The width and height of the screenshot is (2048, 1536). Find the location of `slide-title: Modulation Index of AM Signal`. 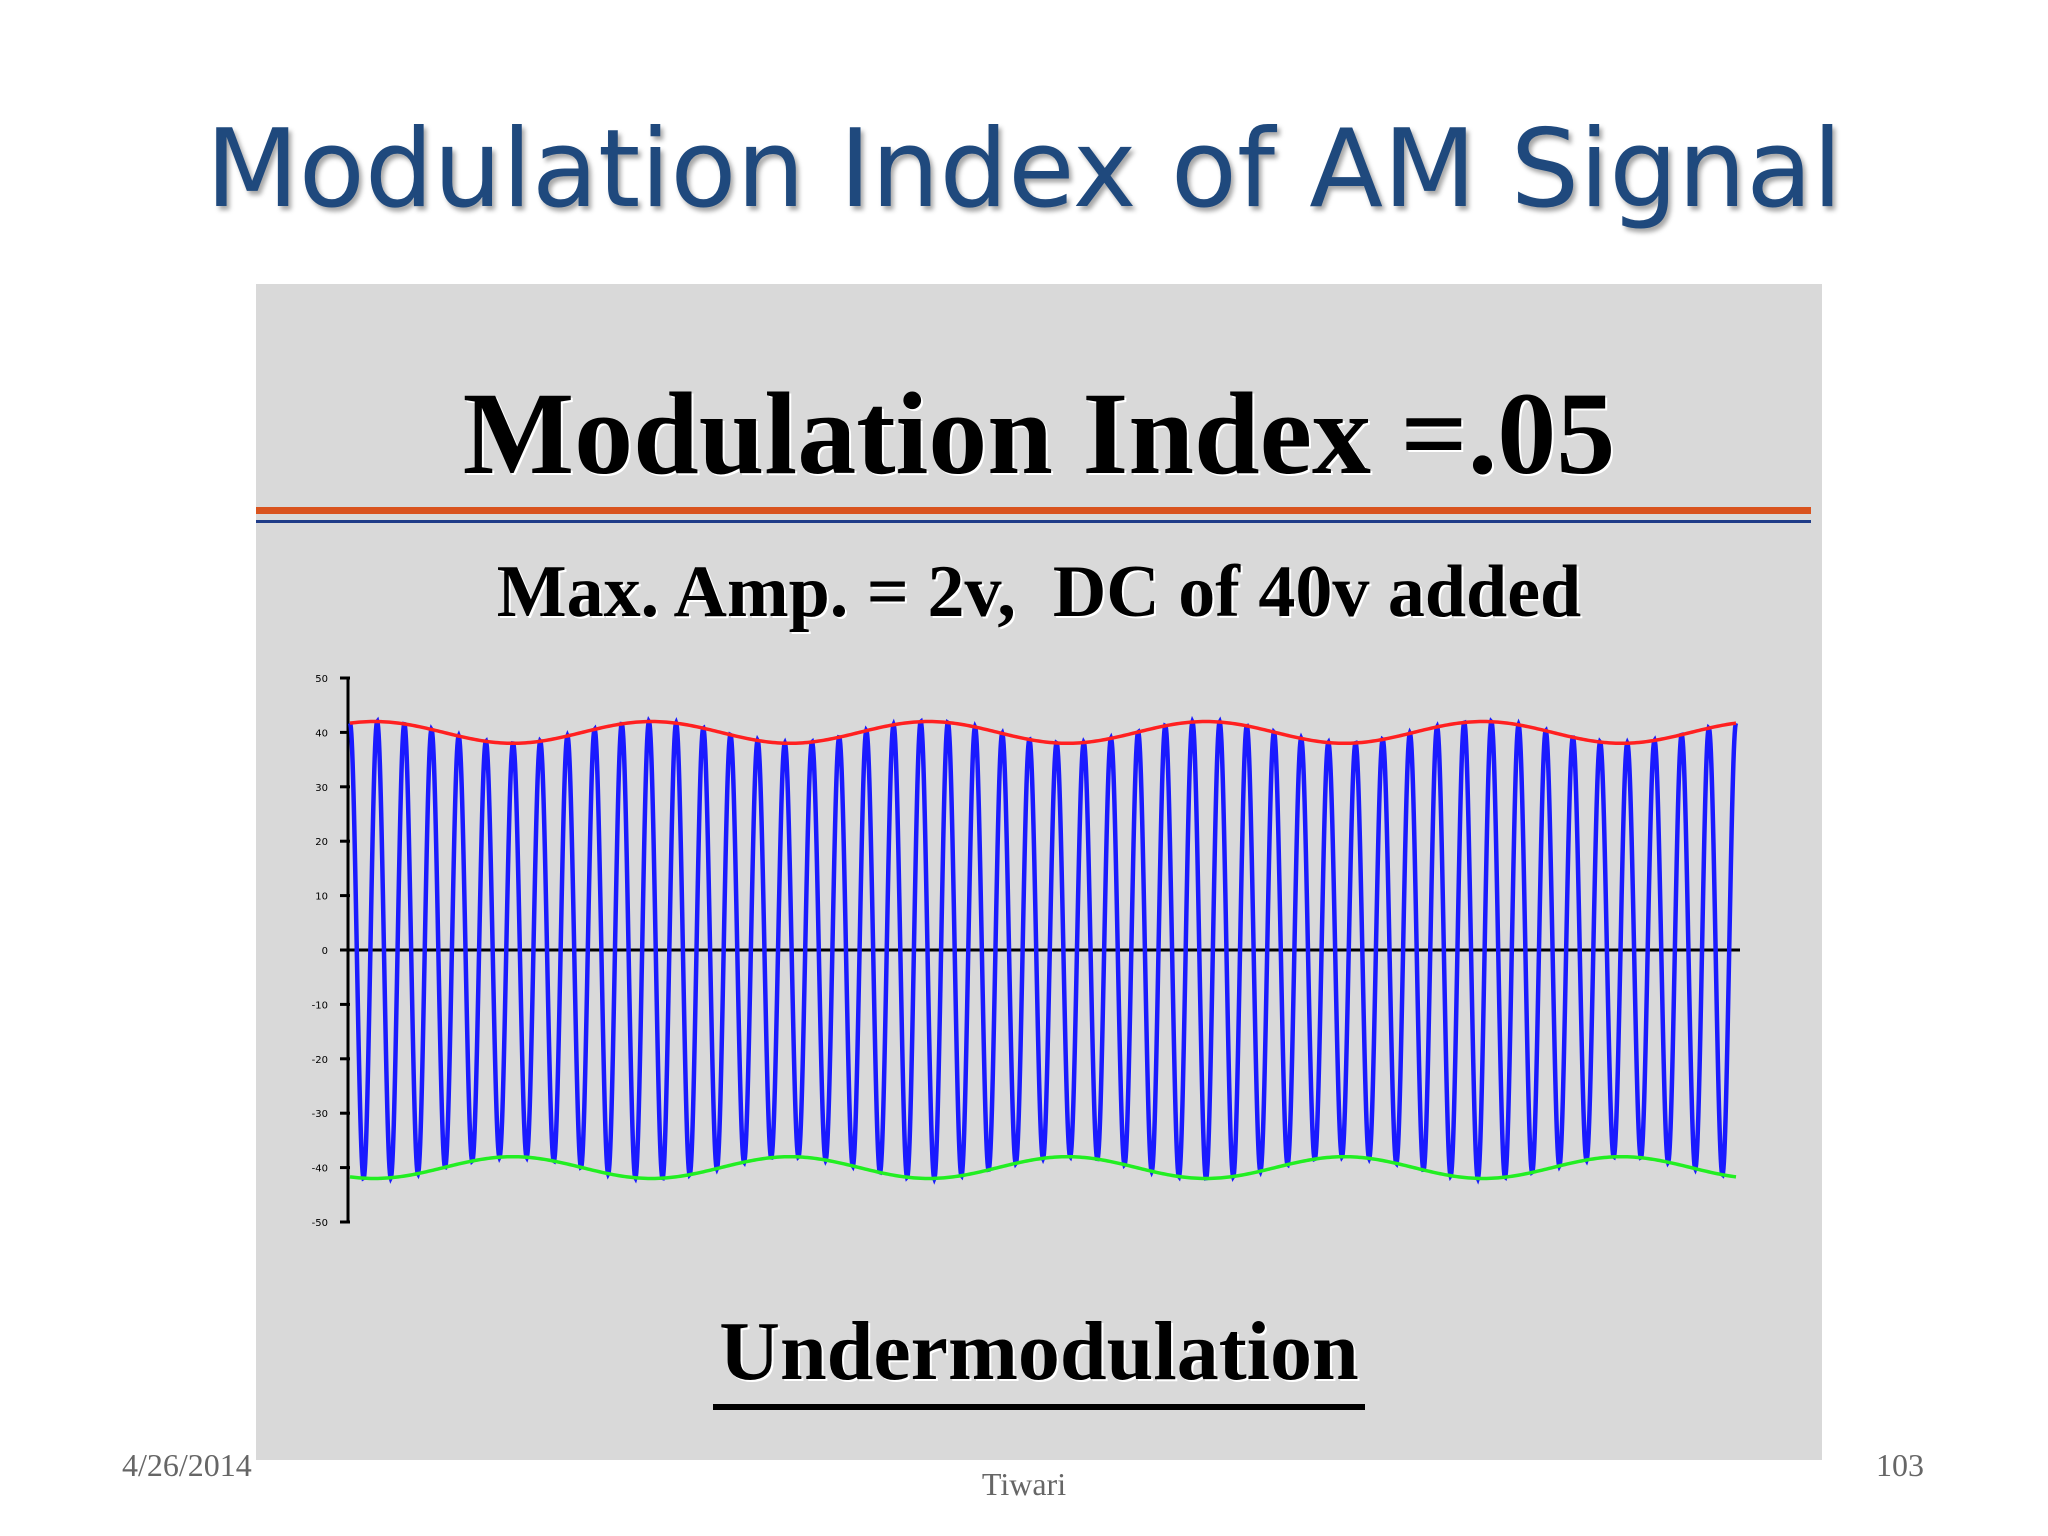

slide-title: Modulation Index of AM Signal is located at coordinates (1024, 169).